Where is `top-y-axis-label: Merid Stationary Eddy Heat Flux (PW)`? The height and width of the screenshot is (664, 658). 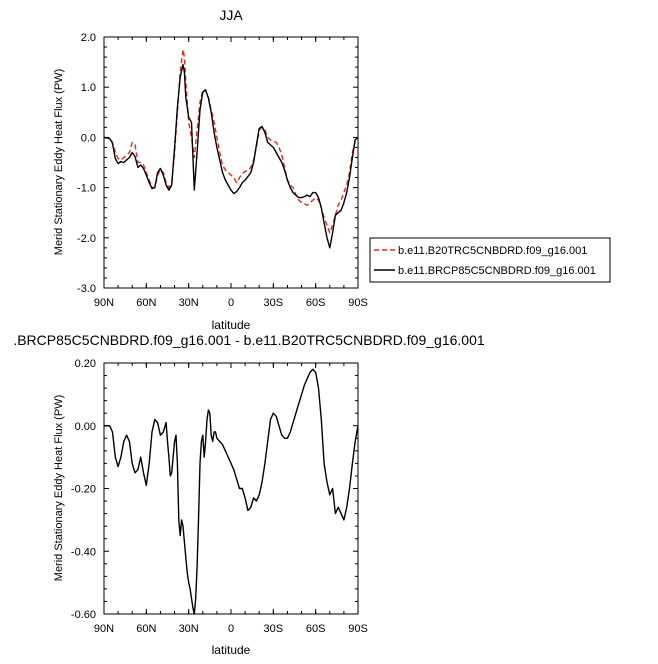
top-y-axis-label: Merid Stationary Eddy Heat Flux (PW) is located at coordinates (59, 162).